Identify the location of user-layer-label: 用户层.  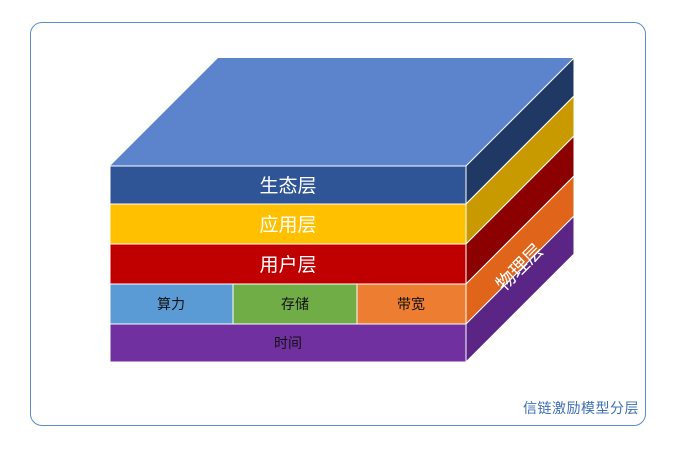
(287, 265).